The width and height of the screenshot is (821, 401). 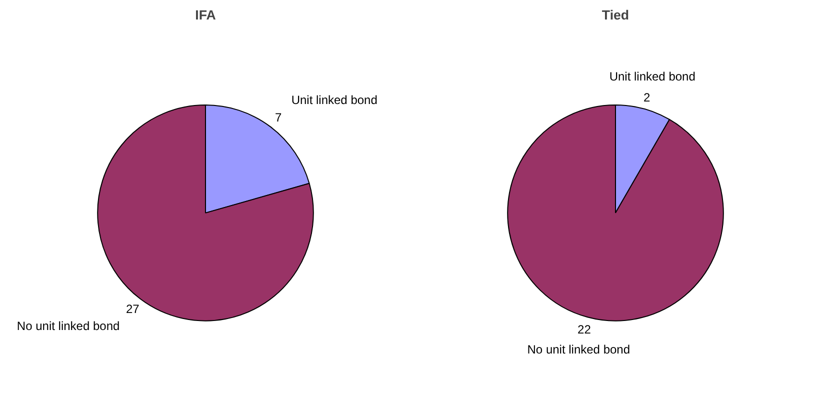 What do you see at coordinates (278, 117) in the screenshot?
I see `data-label: 7` at bounding box center [278, 117].